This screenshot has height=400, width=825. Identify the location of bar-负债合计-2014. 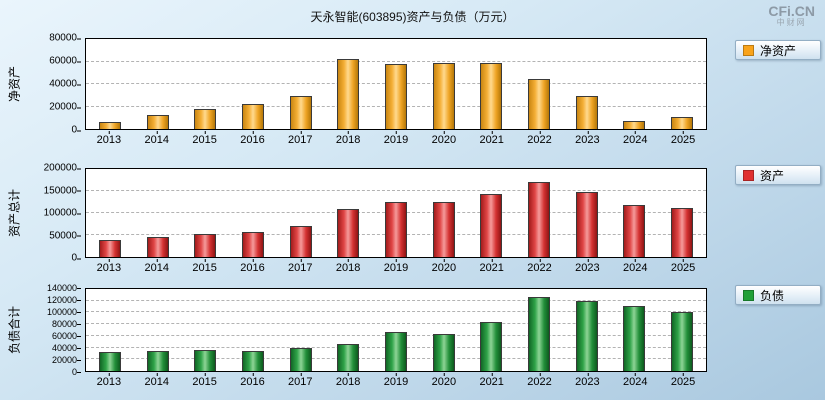
(157, 361).